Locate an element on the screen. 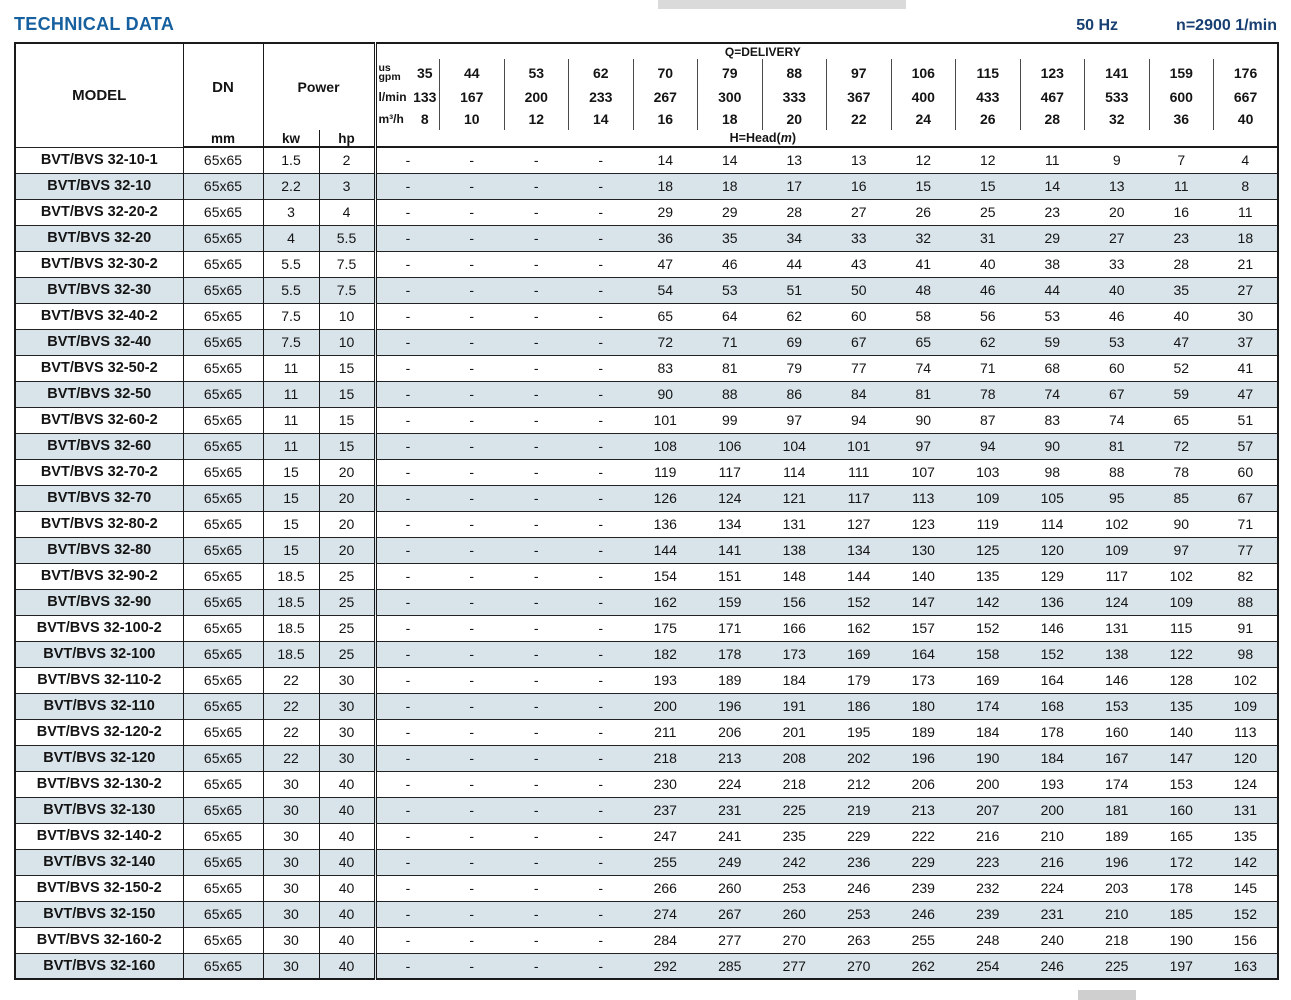 This screenshot has width=1291, height=1000. head-value-cell: 184 is located at coordinates (794, 680).